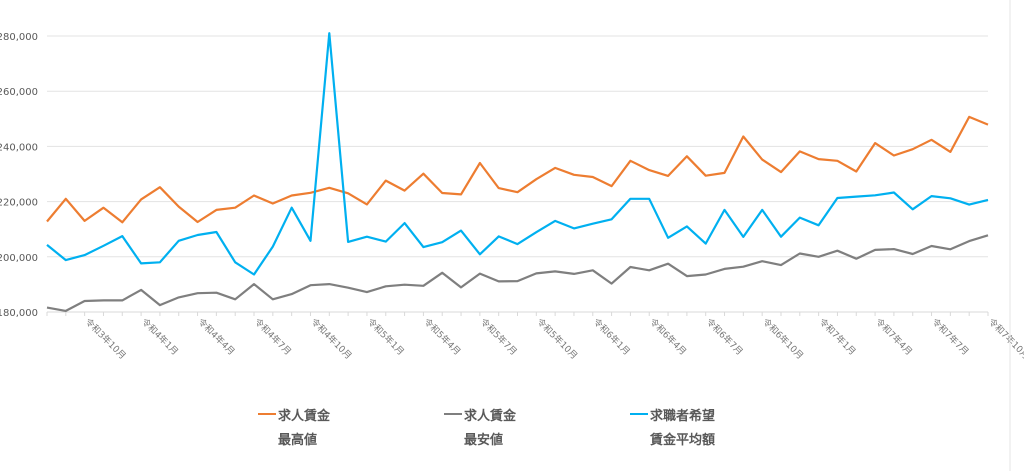 This screenshot has width=1024, height=471. I want to click on y-tick-label: 220,000, so click(19, 203).